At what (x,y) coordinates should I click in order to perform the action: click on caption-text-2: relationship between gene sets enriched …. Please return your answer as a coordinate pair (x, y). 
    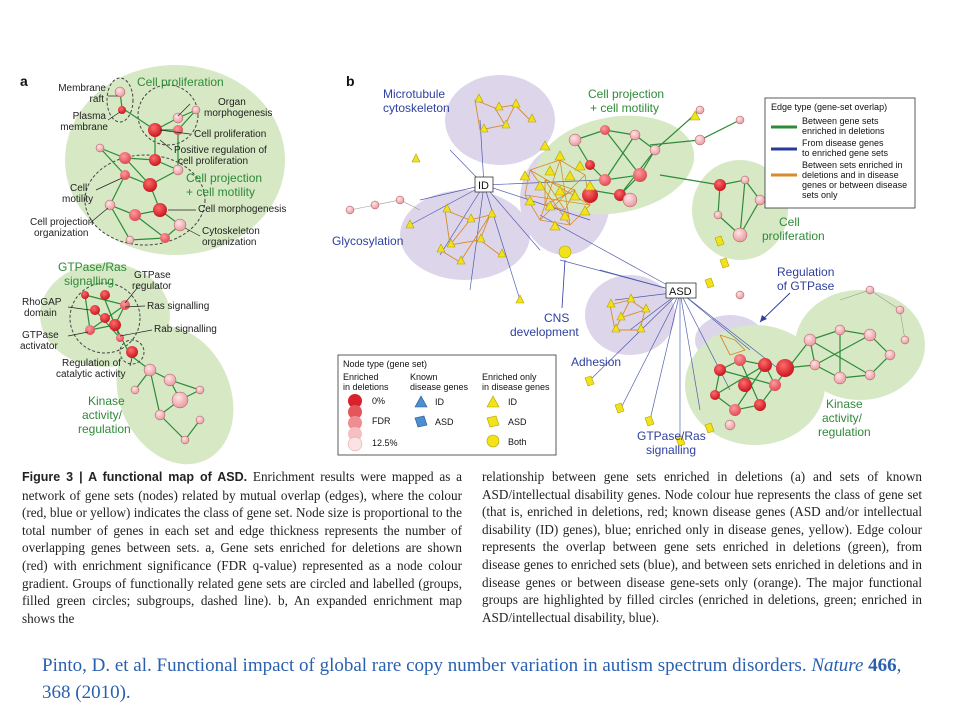
    Looking at the image, I should click on (702, 547).